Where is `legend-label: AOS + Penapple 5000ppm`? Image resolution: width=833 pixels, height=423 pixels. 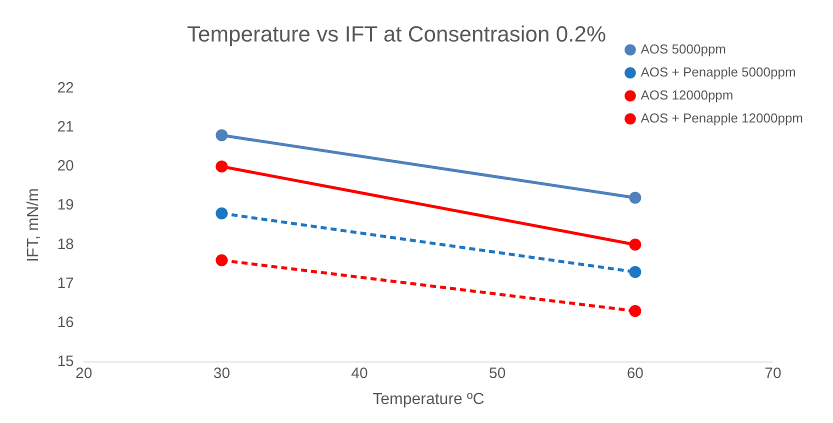 legend-label: AOS + Penapple 5000ppm is located at coordinates (718, 72).